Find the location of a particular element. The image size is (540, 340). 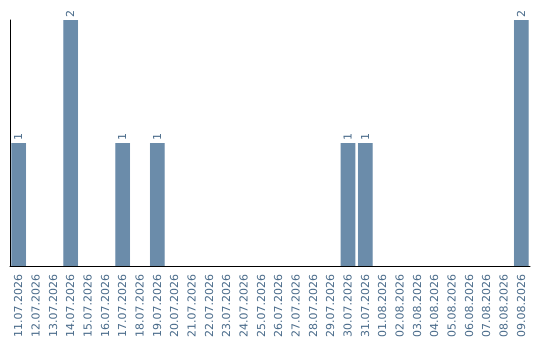

x-tick-label: 05.08.2026 is located at coordinates (452, 306).